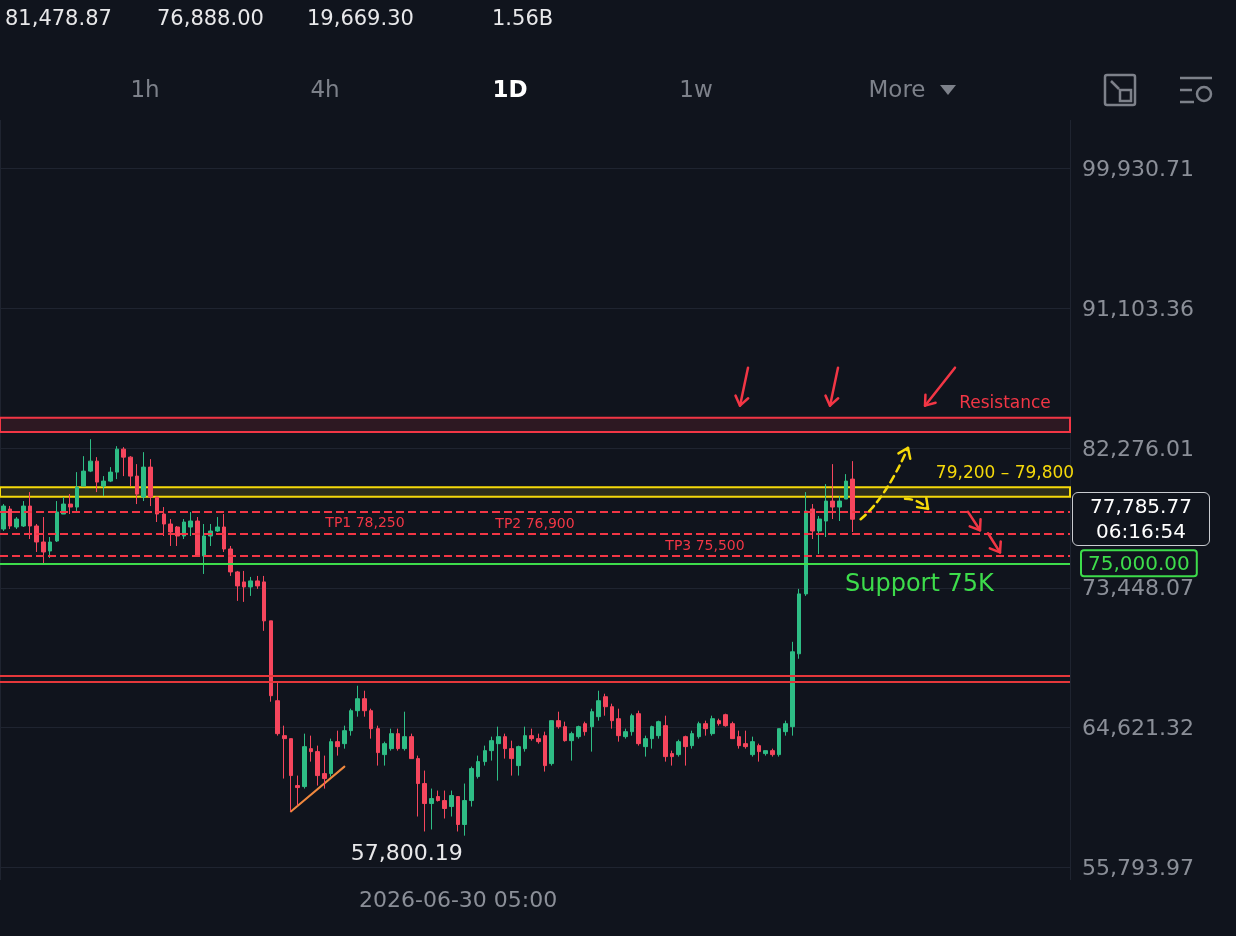 This screenshot has height=936, width=1236. I want to click on ref-line-label: TP2 76,900, so click(534, 523).